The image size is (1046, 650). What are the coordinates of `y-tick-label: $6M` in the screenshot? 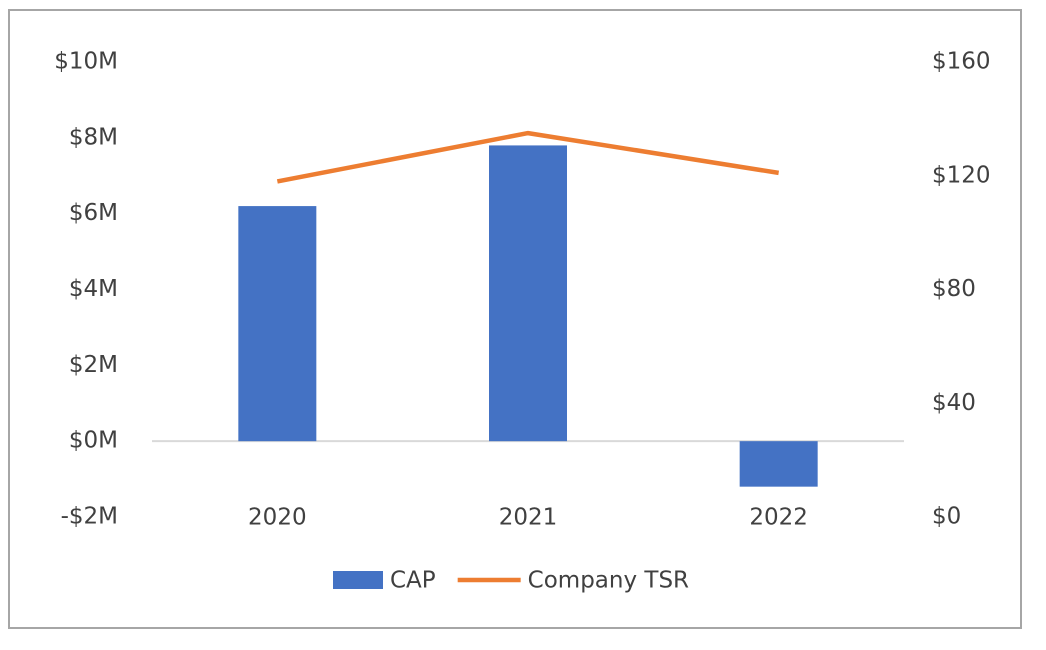 It's located at (93, 213).